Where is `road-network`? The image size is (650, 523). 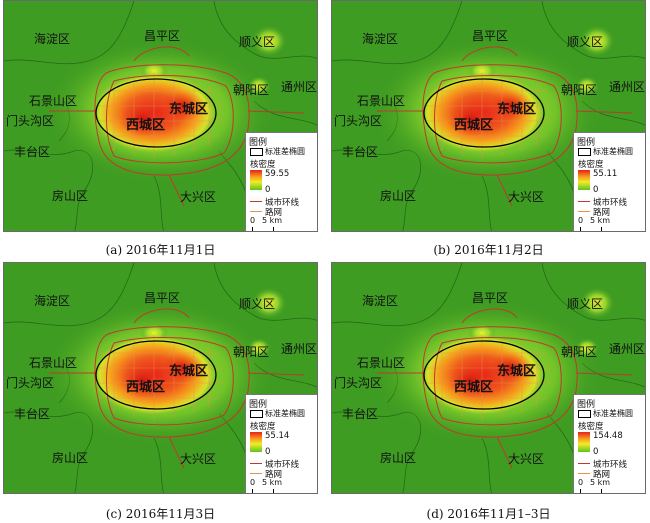 road-network is located at coordinates (159, 116).